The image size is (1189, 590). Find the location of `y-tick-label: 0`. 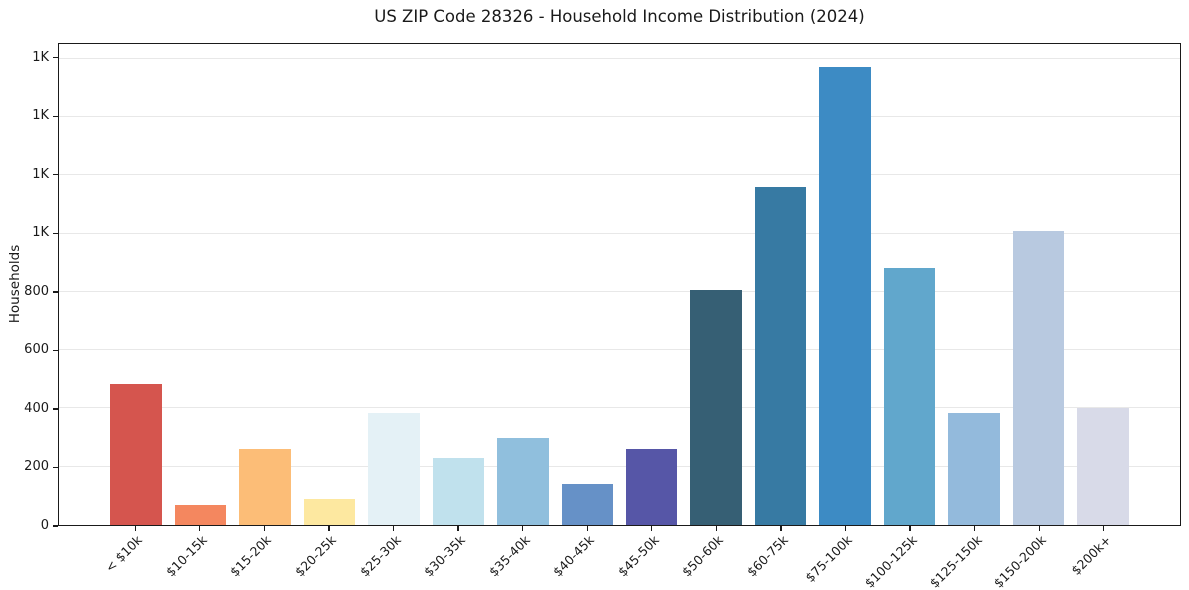

y-tick-label: 0 is located at coordinates (44, 525).